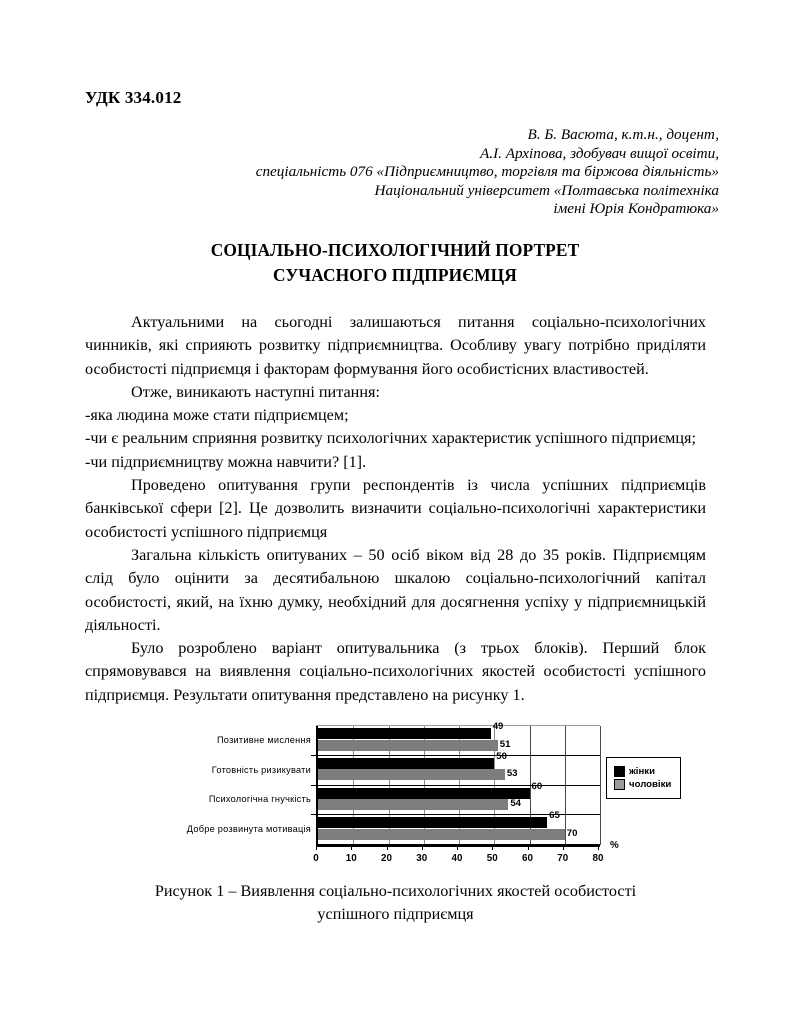  Describe the element at coordinates (516, 803) in the screenshot. I see `bar-value-label: 54` at that location.